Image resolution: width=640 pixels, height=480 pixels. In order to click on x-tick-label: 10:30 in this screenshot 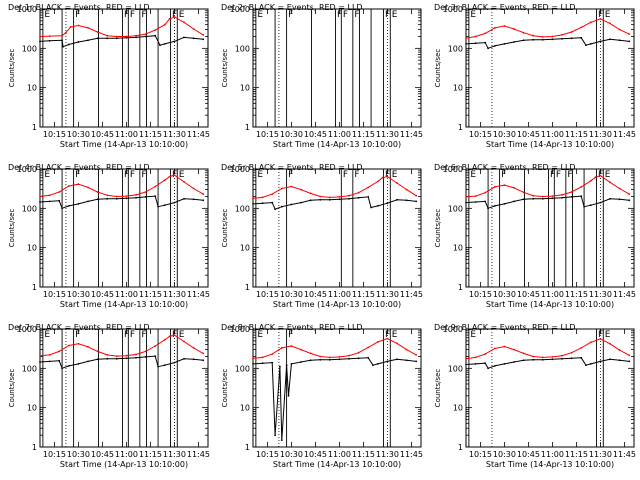, I will do `click(78, 294)`.